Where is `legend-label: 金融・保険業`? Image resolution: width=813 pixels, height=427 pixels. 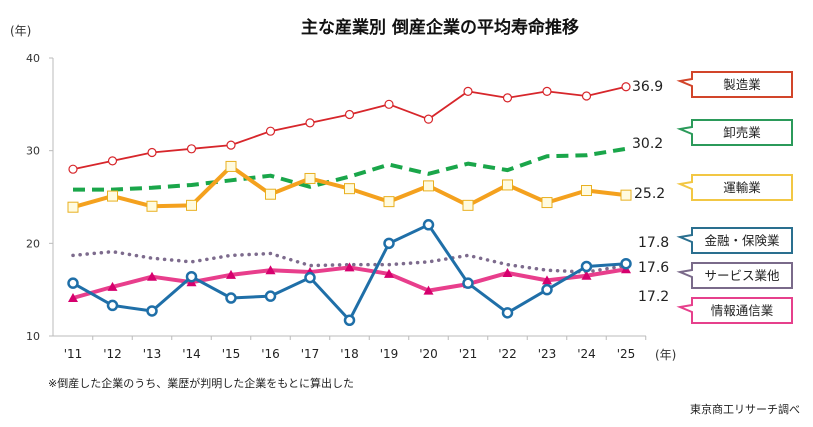
legend-label: 金融・保険業 is located at coordinates (742, 240).